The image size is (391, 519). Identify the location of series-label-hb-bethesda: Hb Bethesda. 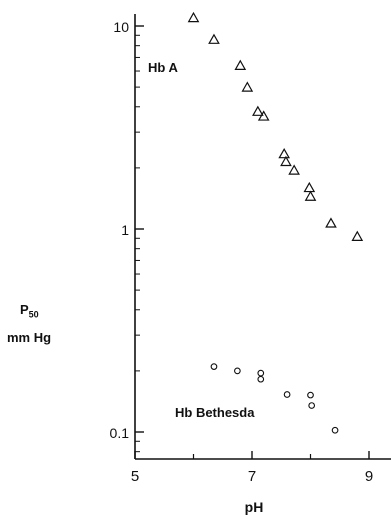
(215, 412).